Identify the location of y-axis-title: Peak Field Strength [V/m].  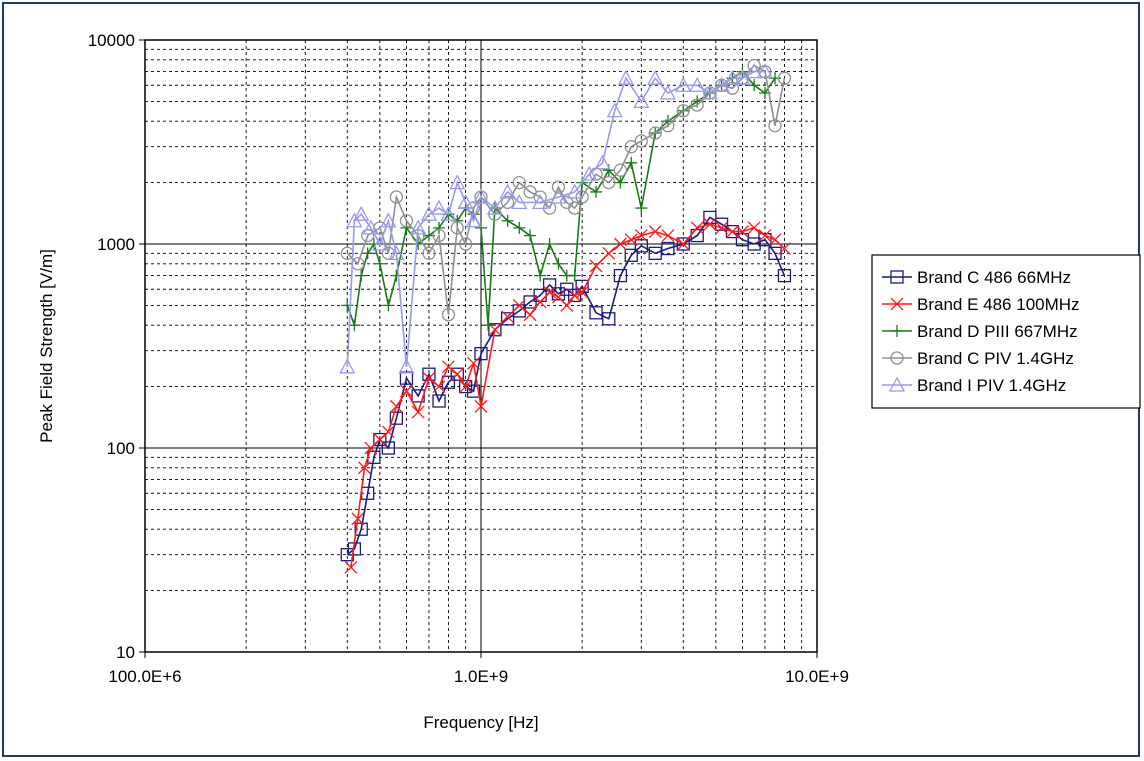
(46, 346).